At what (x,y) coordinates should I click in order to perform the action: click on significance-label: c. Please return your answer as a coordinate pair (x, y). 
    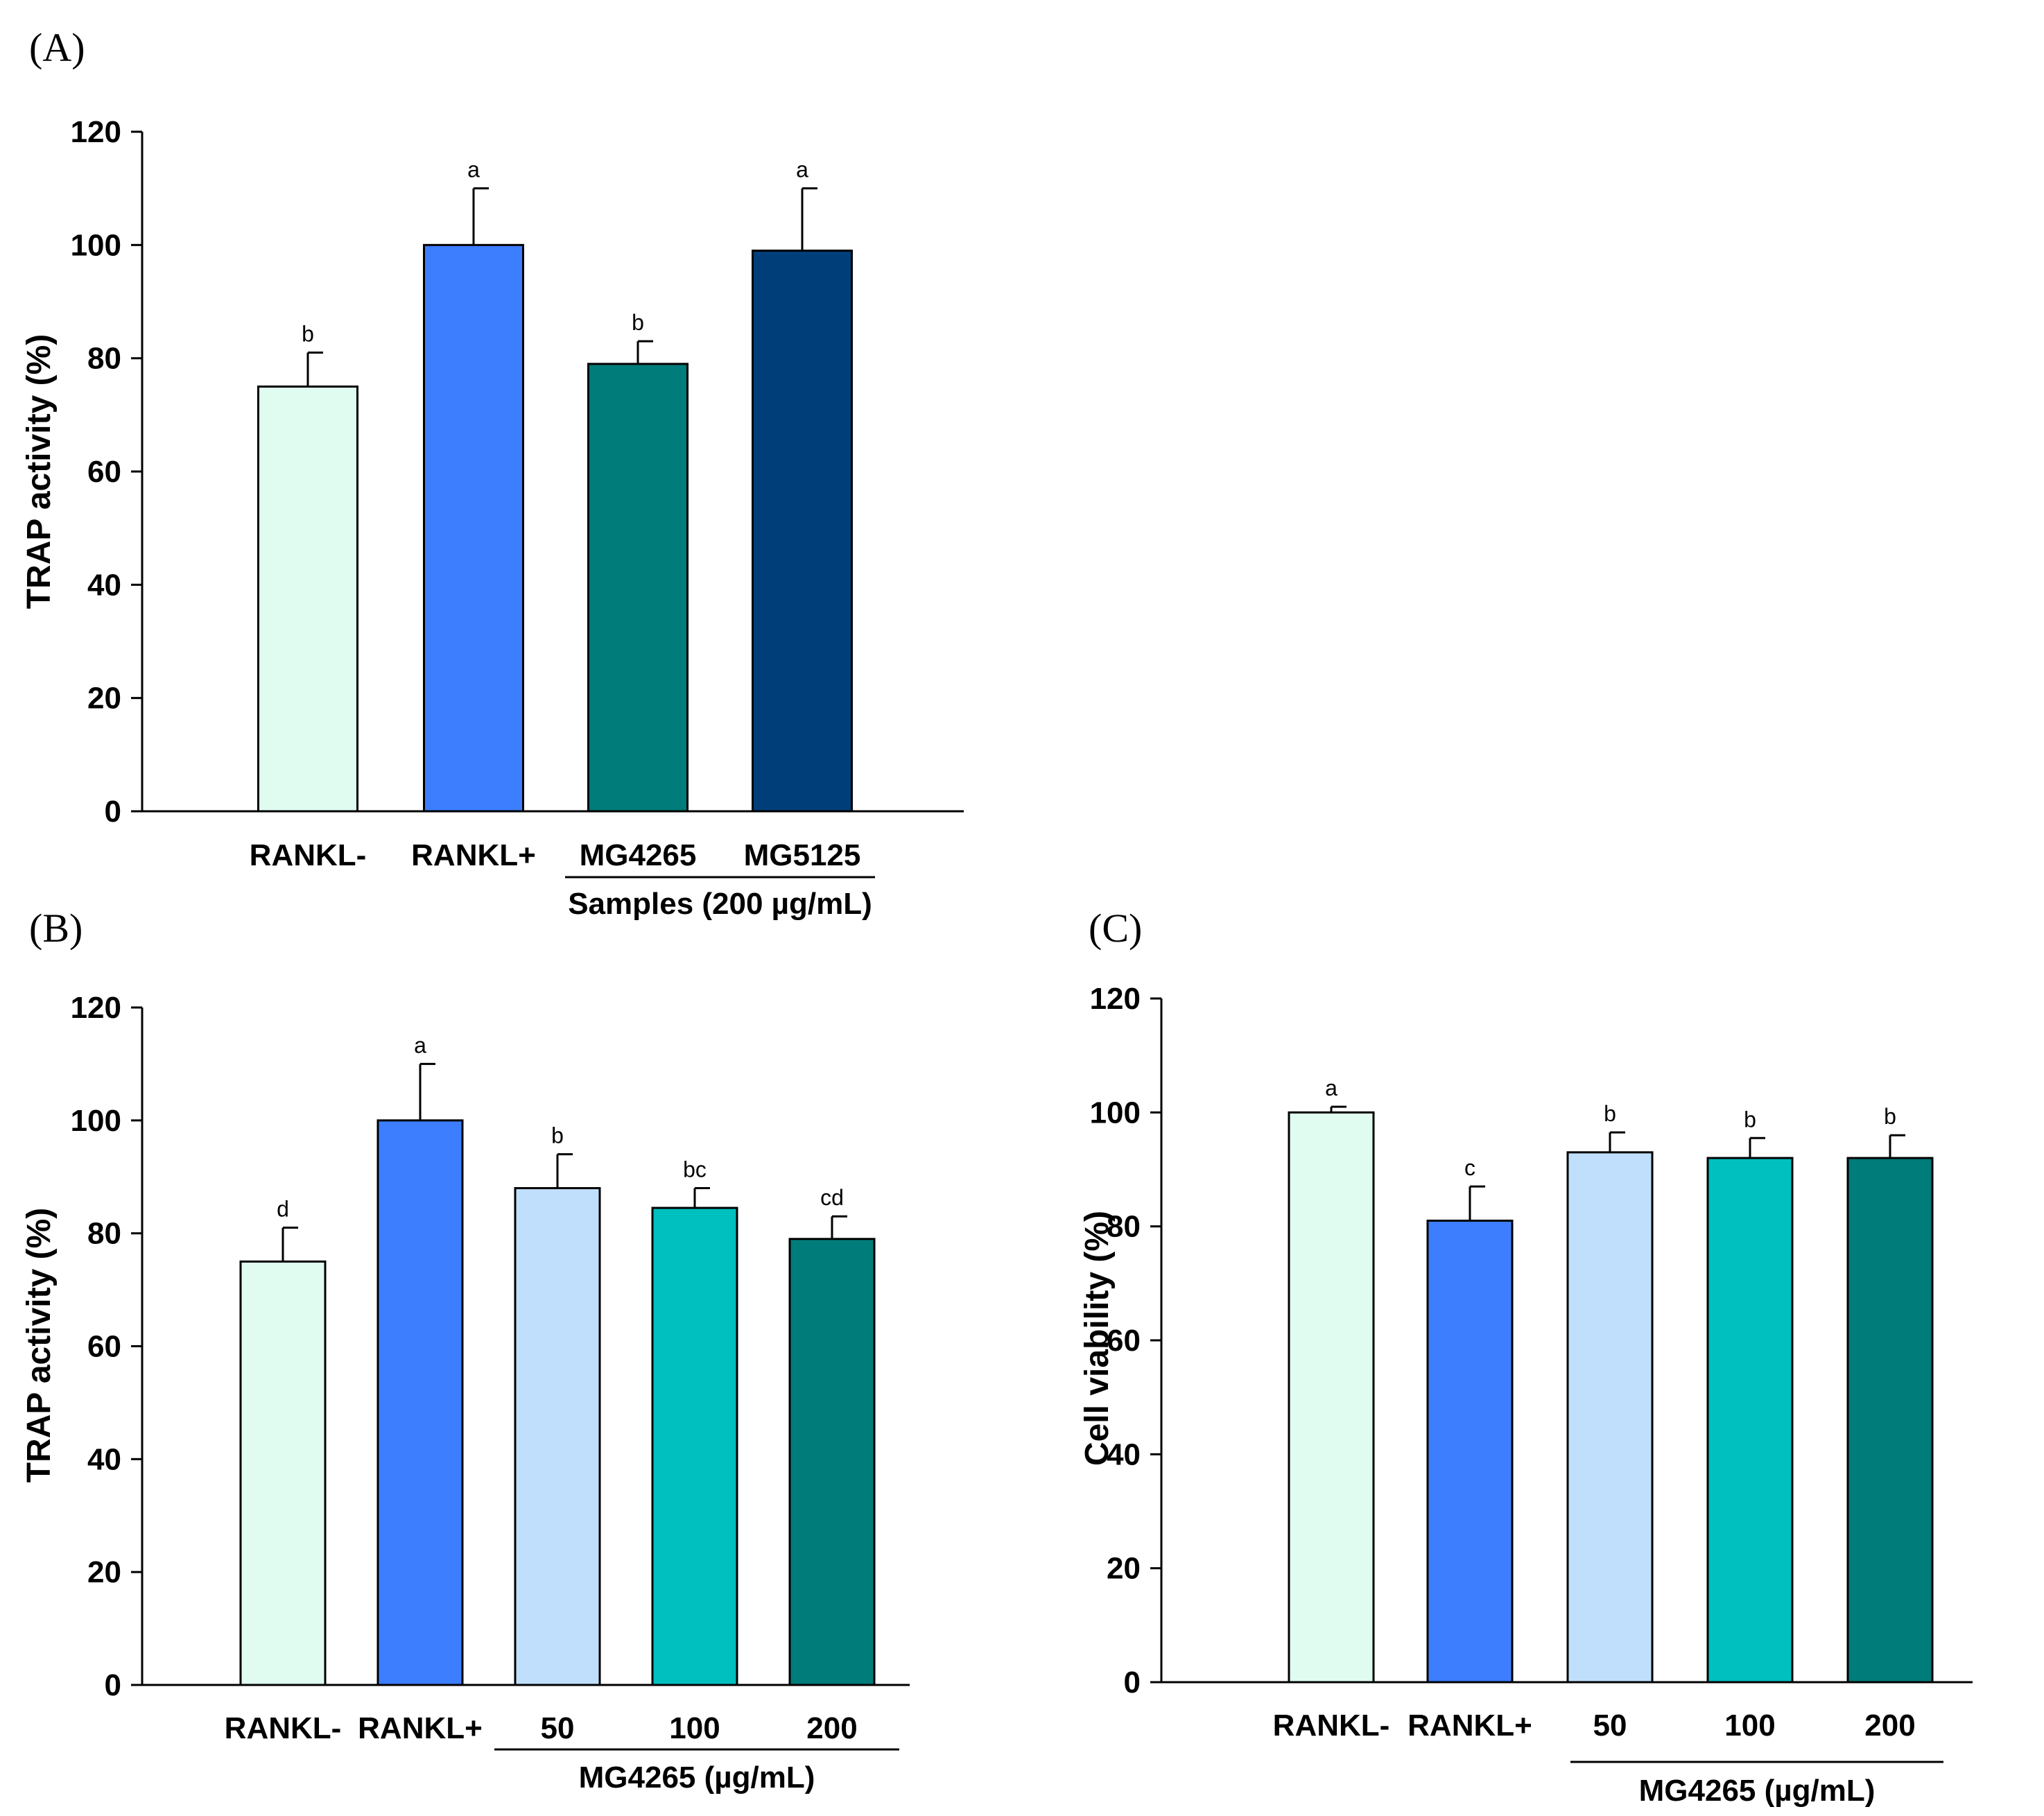
    Looking at the image, I should click on (1470, 1168).